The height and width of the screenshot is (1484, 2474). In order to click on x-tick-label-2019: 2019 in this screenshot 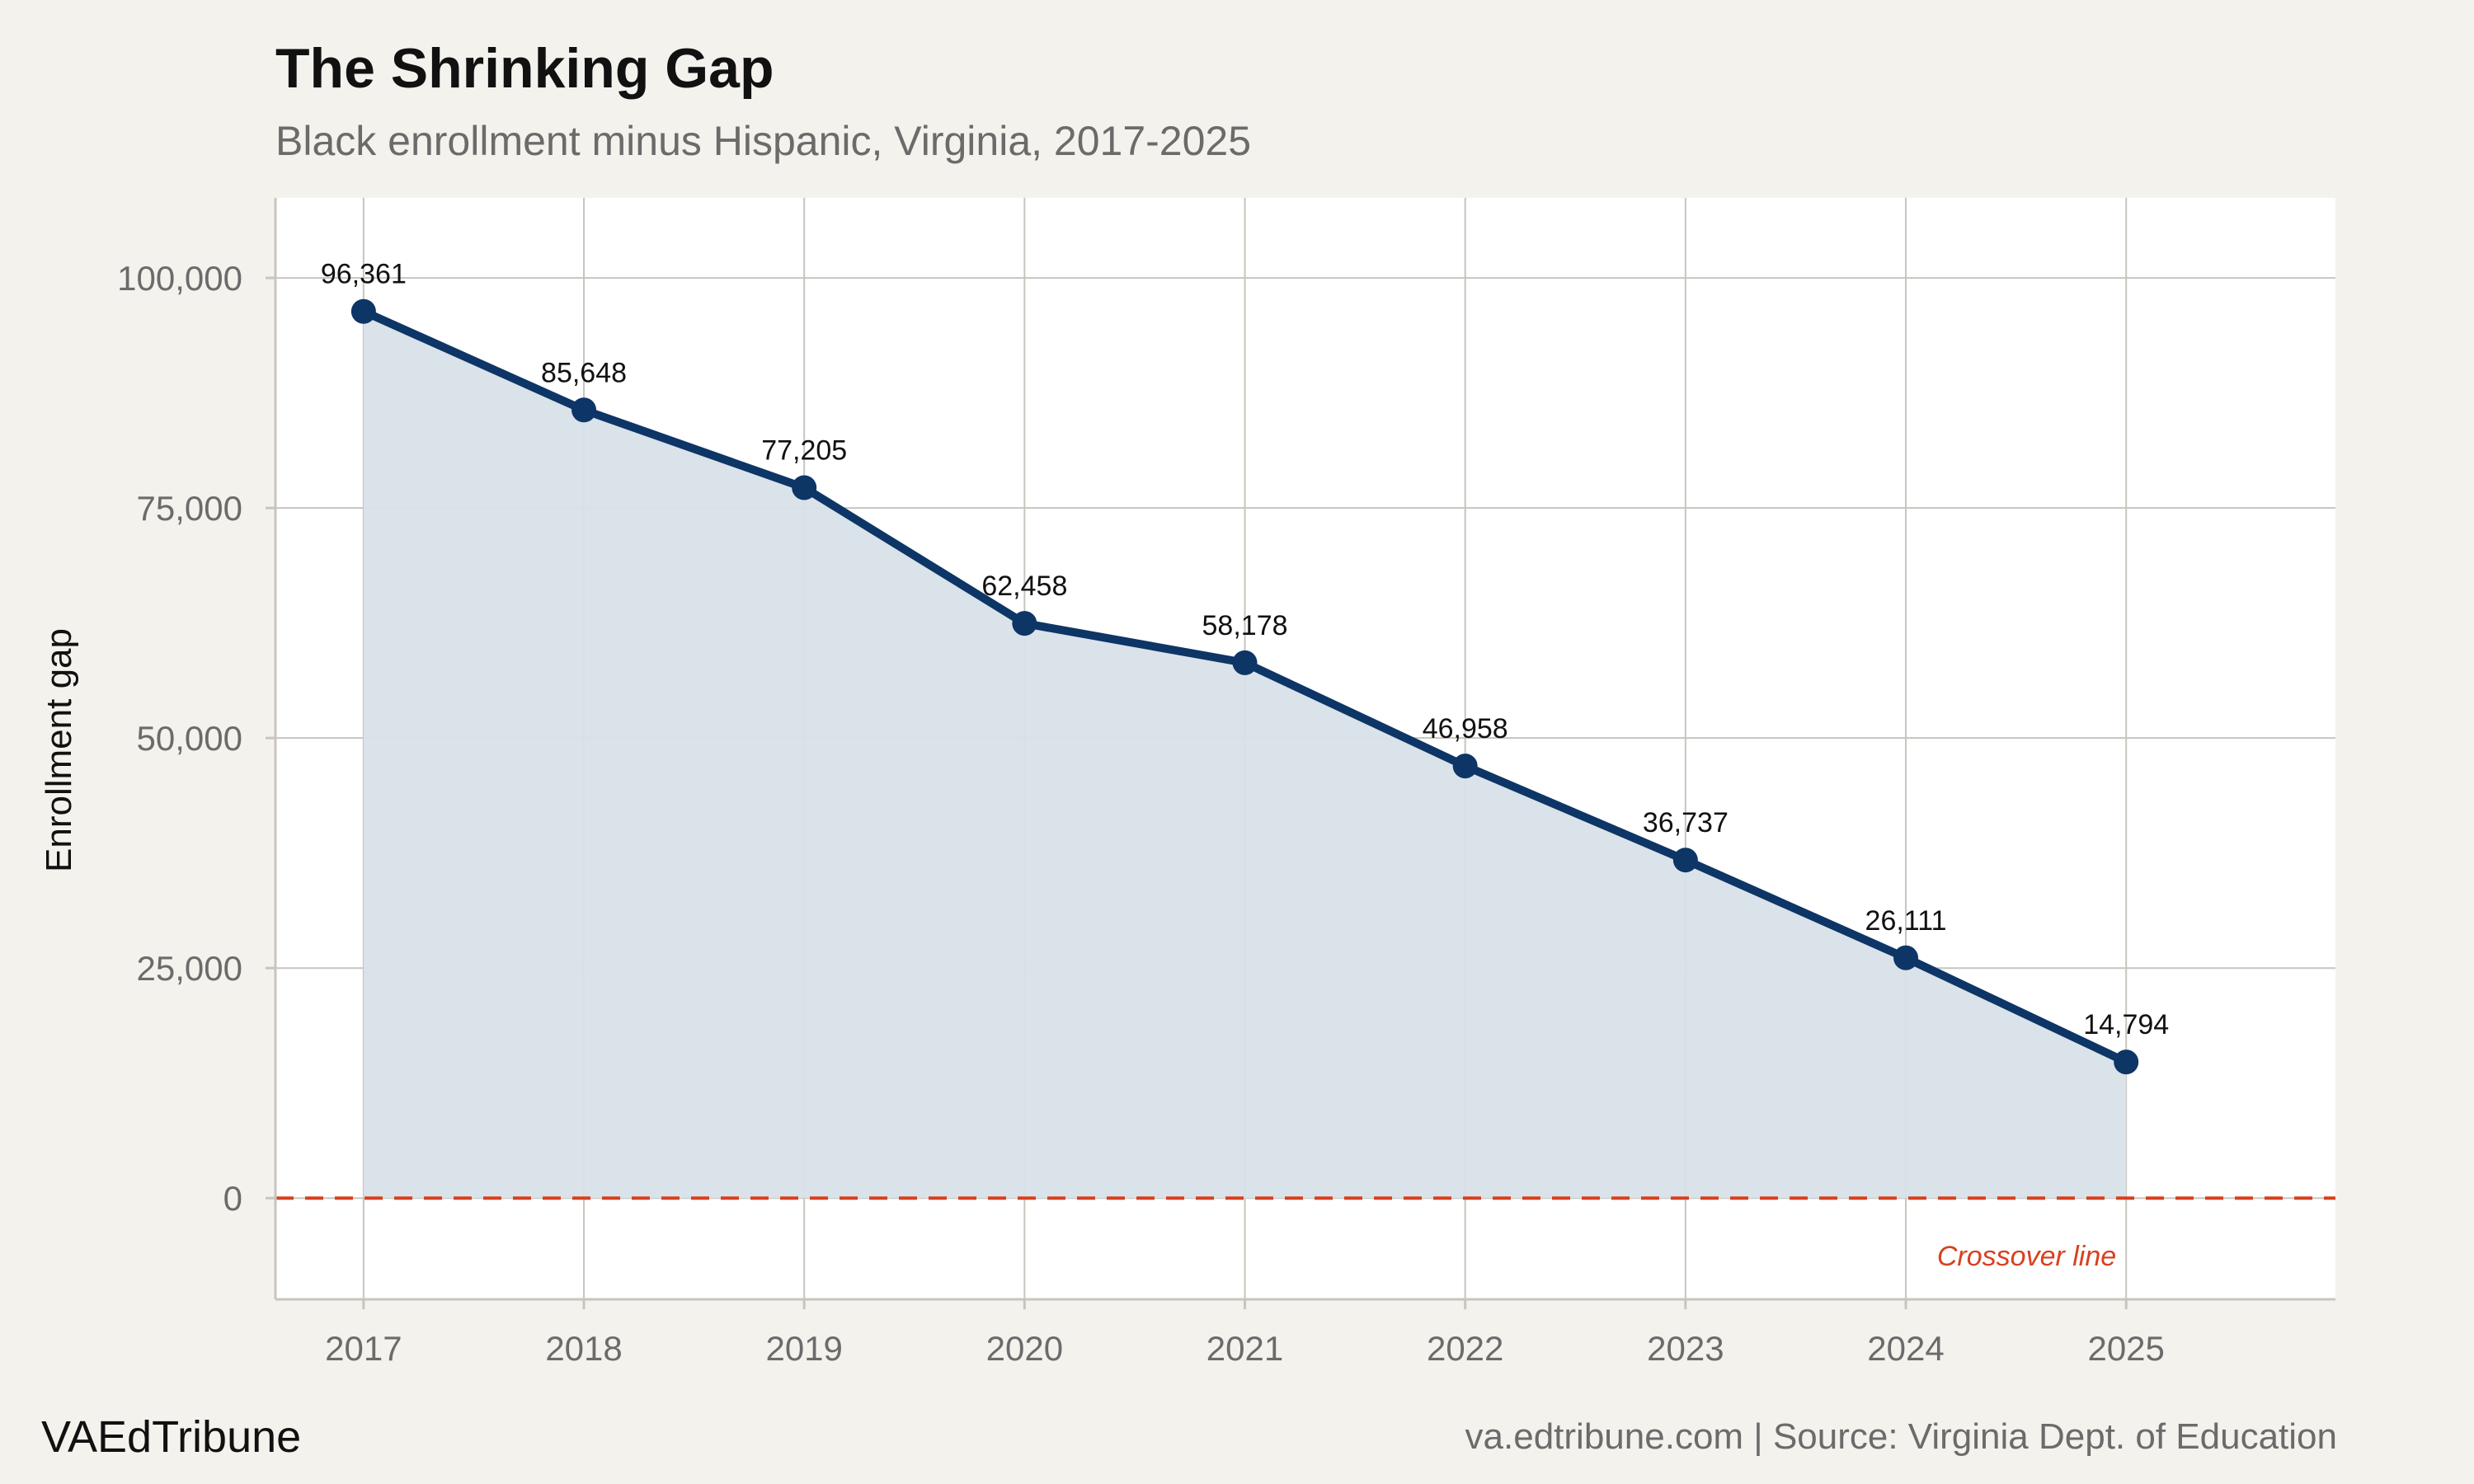, I will do `click(803, 1348)`.